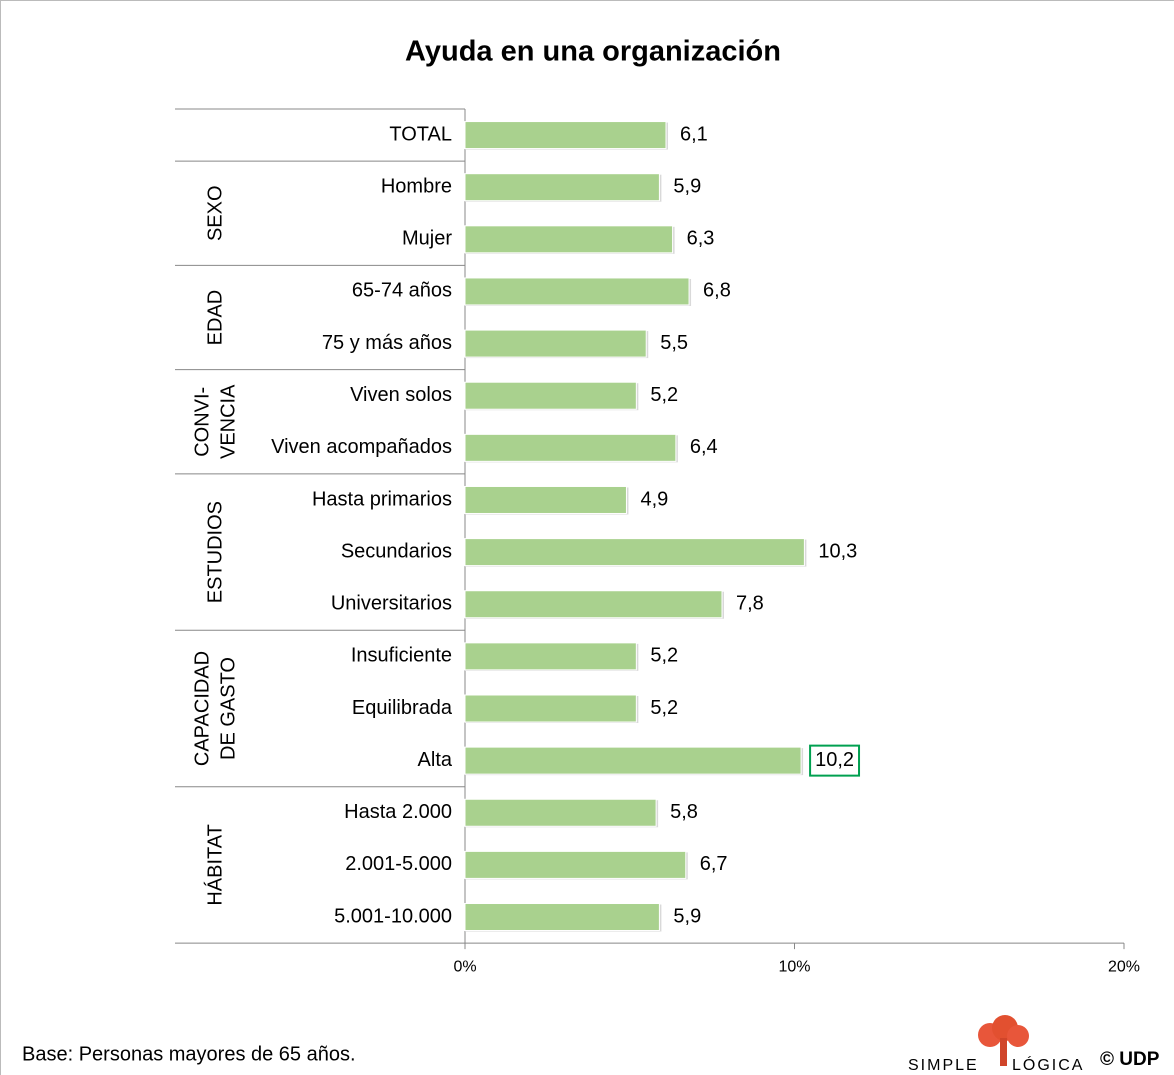 The width and height of the screenshot is (1174, 1075). Describe the element at coordinates (396, 551) in the screenshot. I see `category-label: Secundarios` at that location.